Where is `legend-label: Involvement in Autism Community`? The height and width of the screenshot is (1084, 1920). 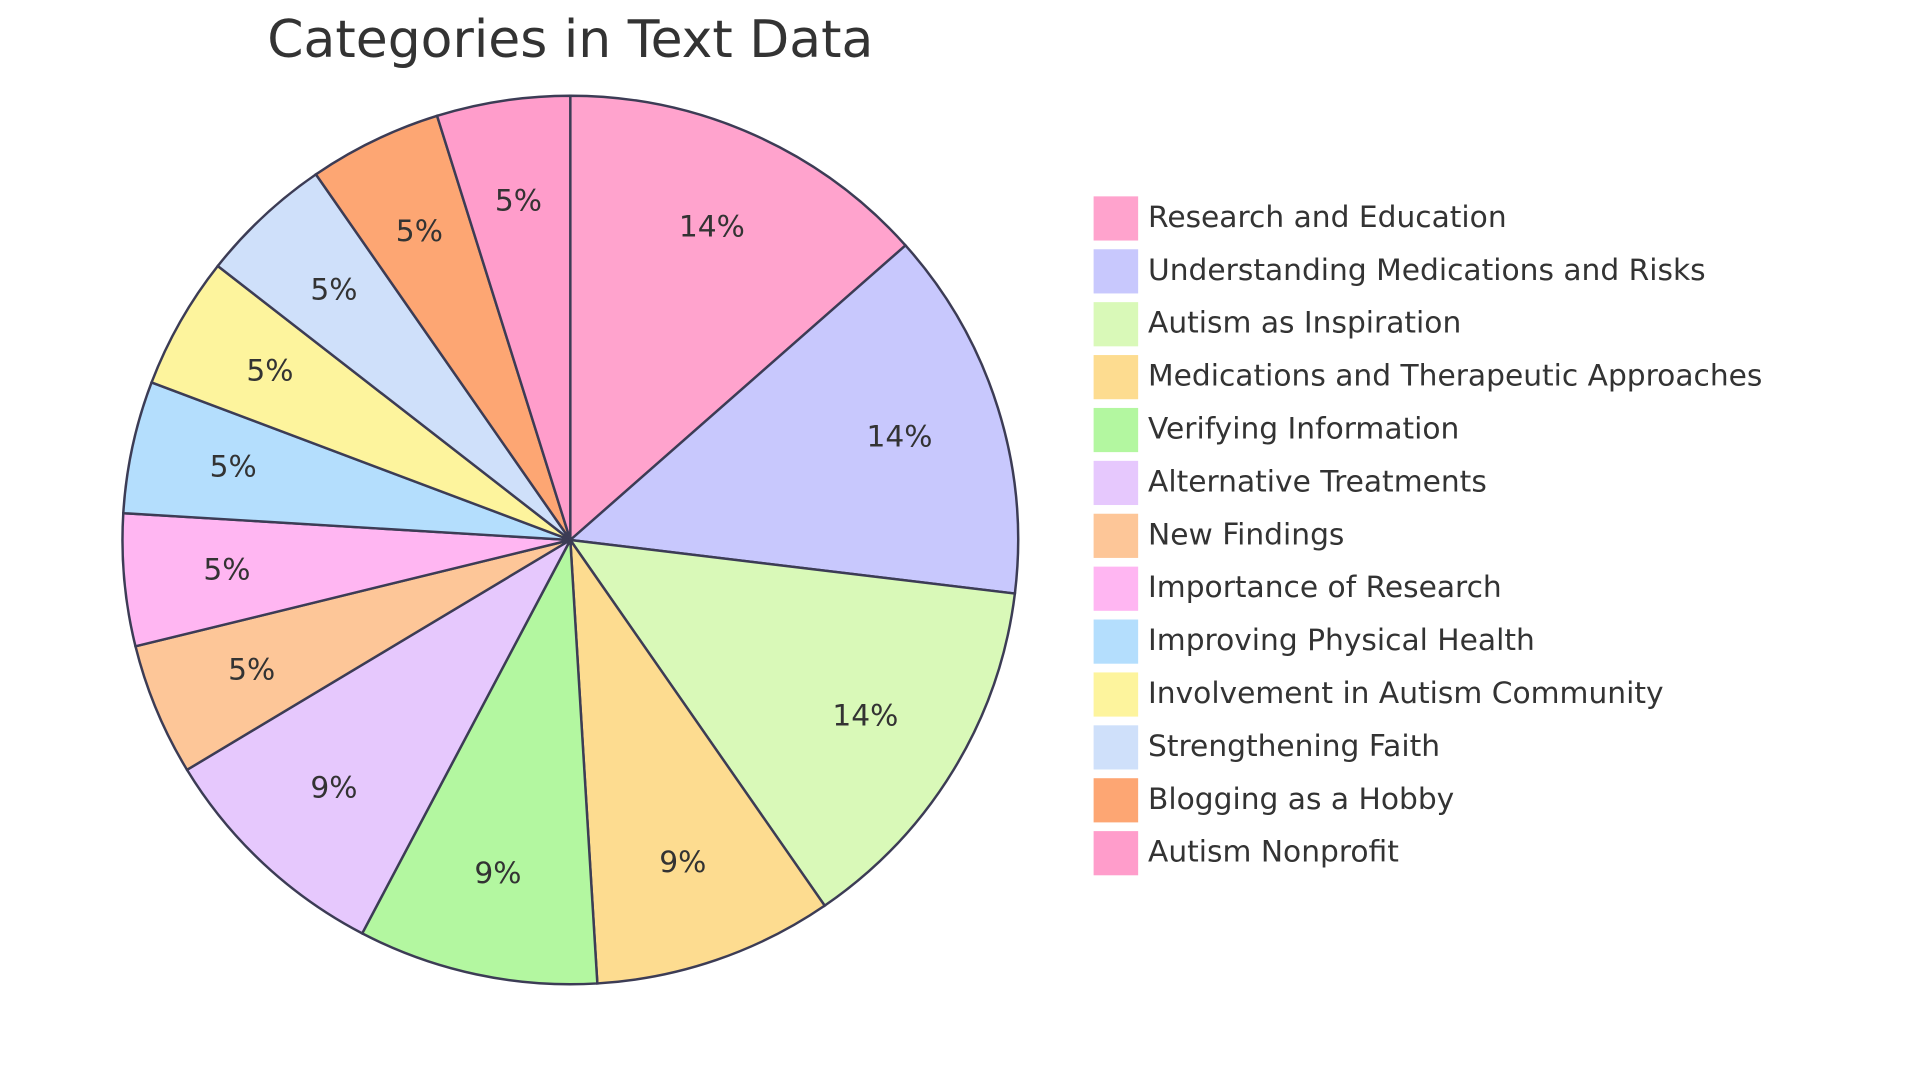
legend-label: Involvement in Autism Community is located at coordinates (1405, 693).